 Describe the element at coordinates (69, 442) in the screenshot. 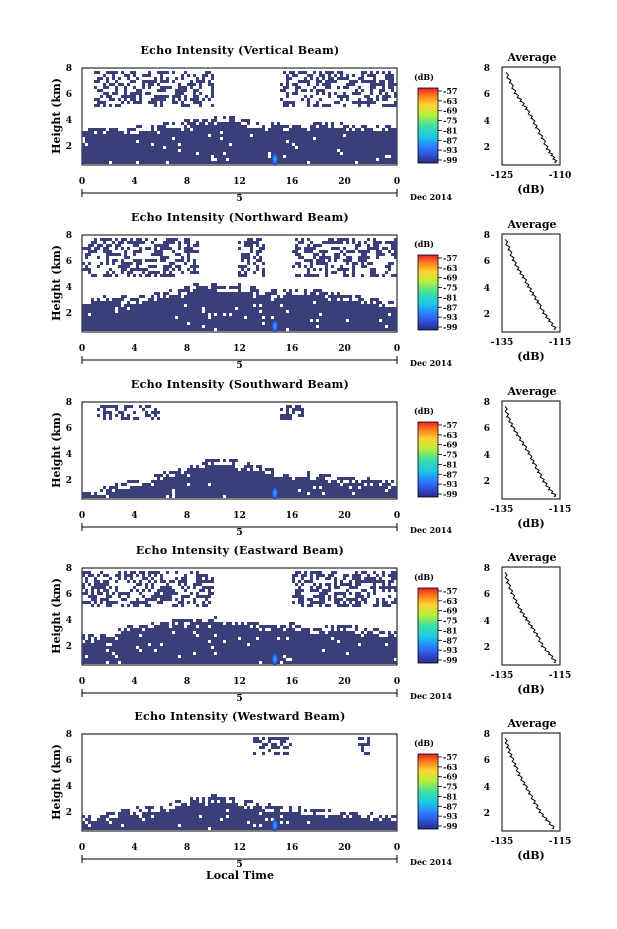

I see `y-tick-labels: 8 6 4 2` at that location.